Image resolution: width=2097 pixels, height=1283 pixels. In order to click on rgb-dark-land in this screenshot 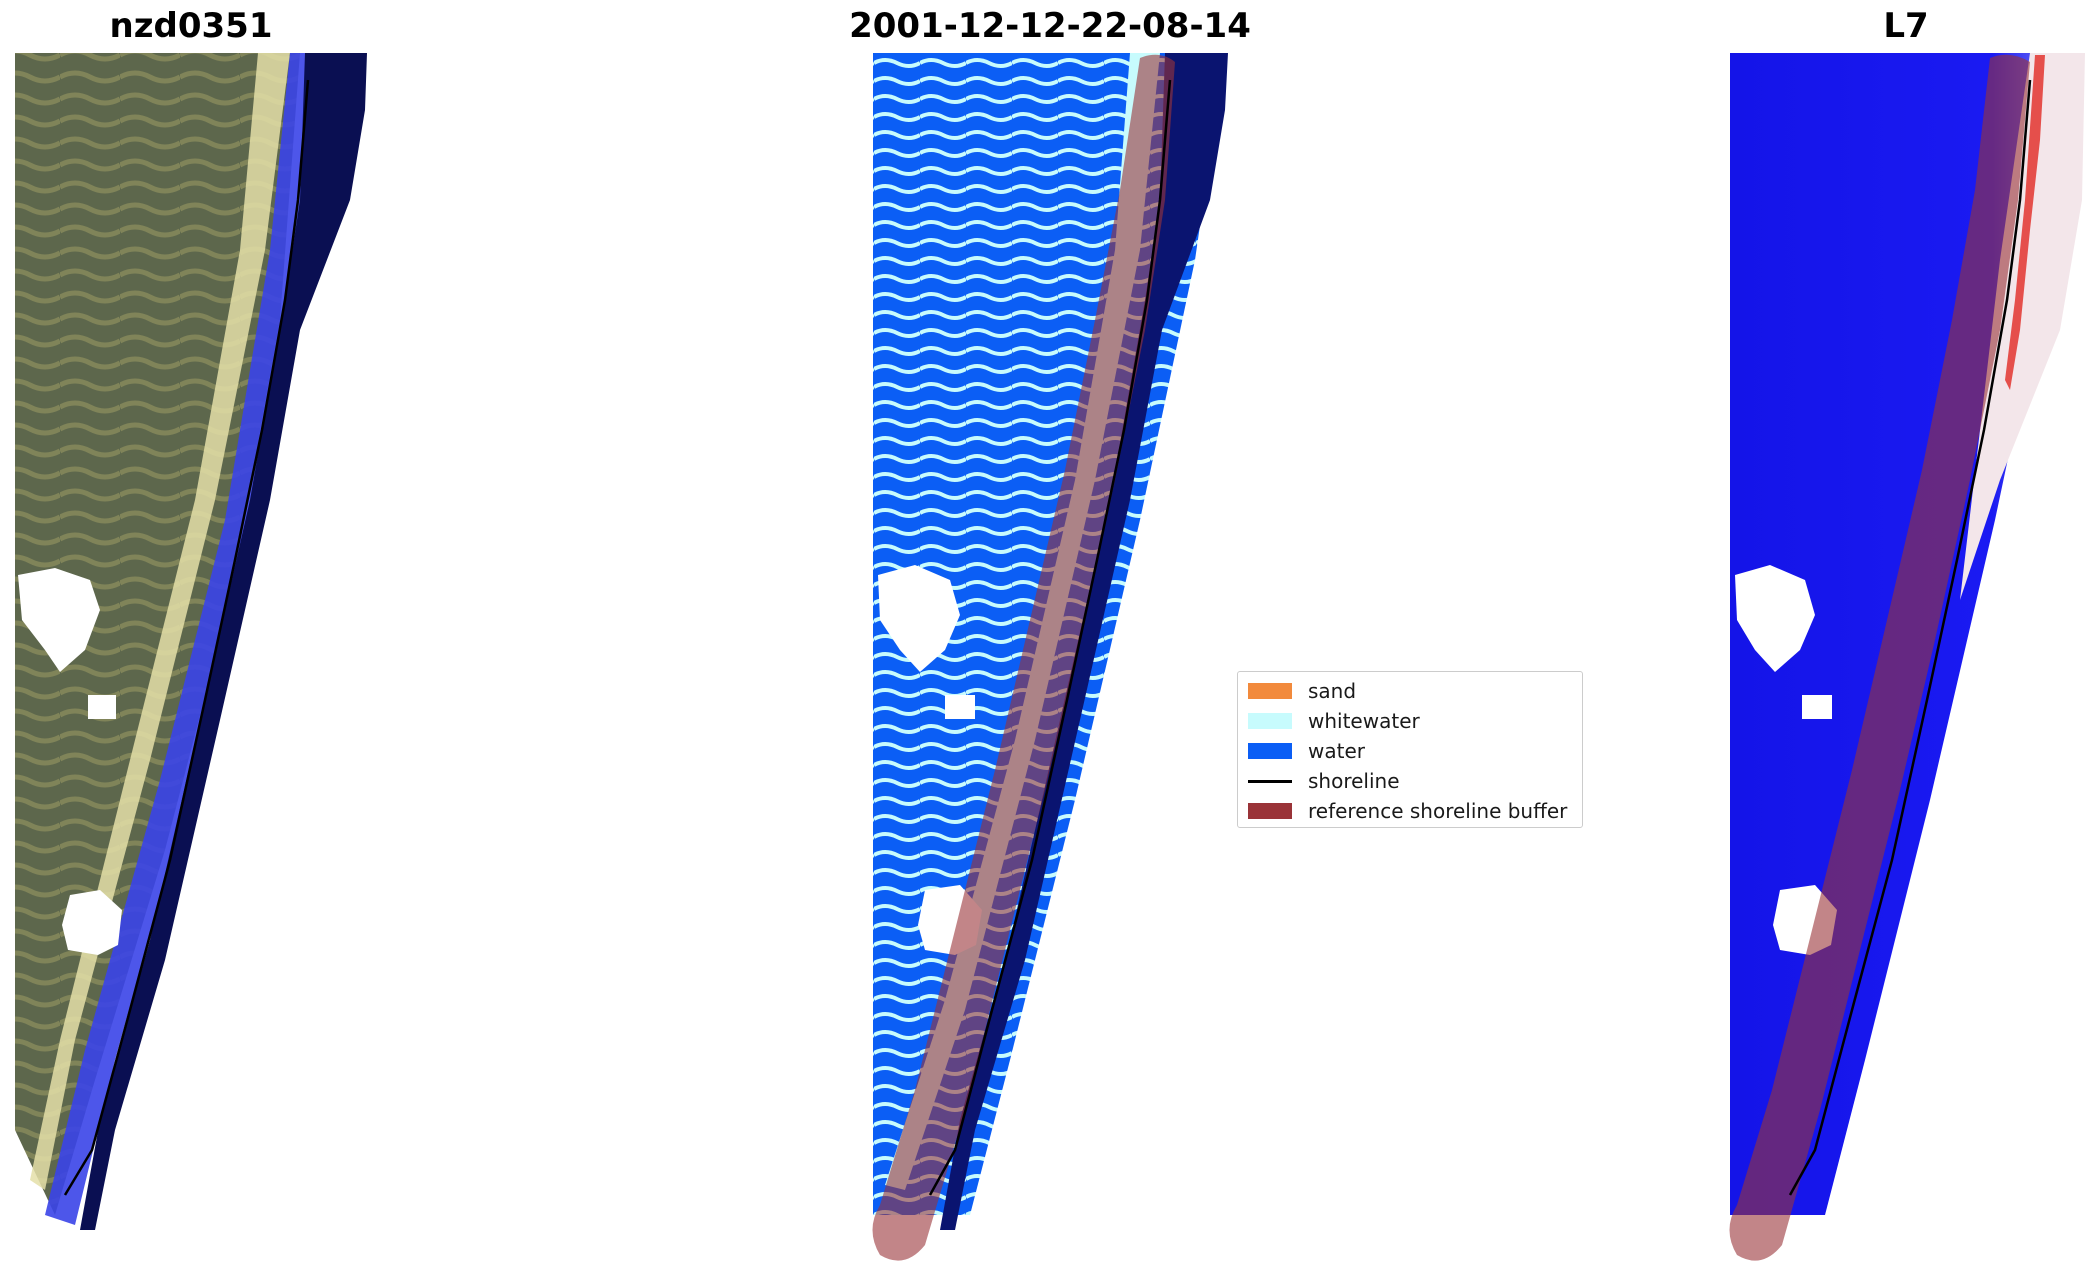, I will do `click(223, 641)`.